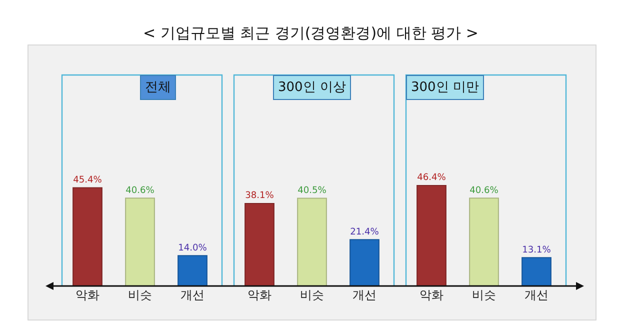 This screenshot has height=327, width=620. I want to click on data-label: 40.5%, so click(312, 191).